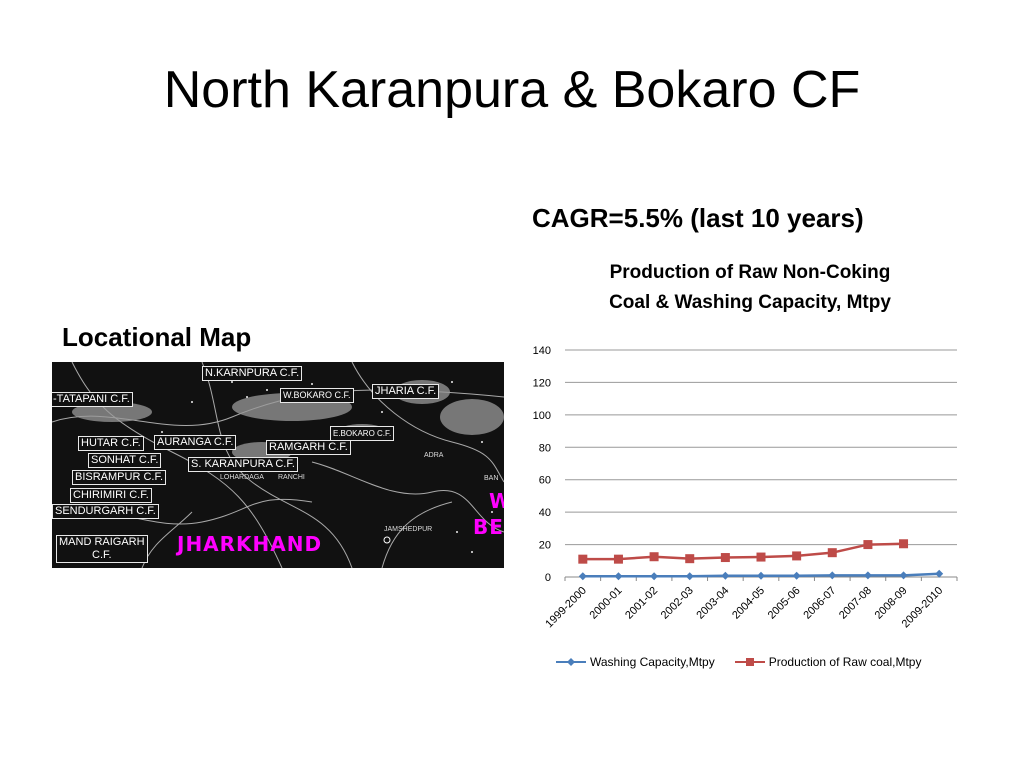 This screenshot has width=1024, height=768. What do you see at coordinates (242, 477) in the screenshot?
I see `map-town-lohardaga: LOHARDAGA` at bounding box center [242, 477].